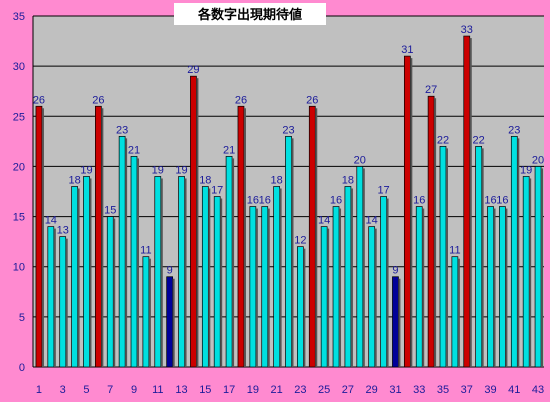 The width and height of the screenshot is (550, 402). Describe the element at coordinates (276, 390) in the screenshot. I see `x-tick-label: 21` at that location.